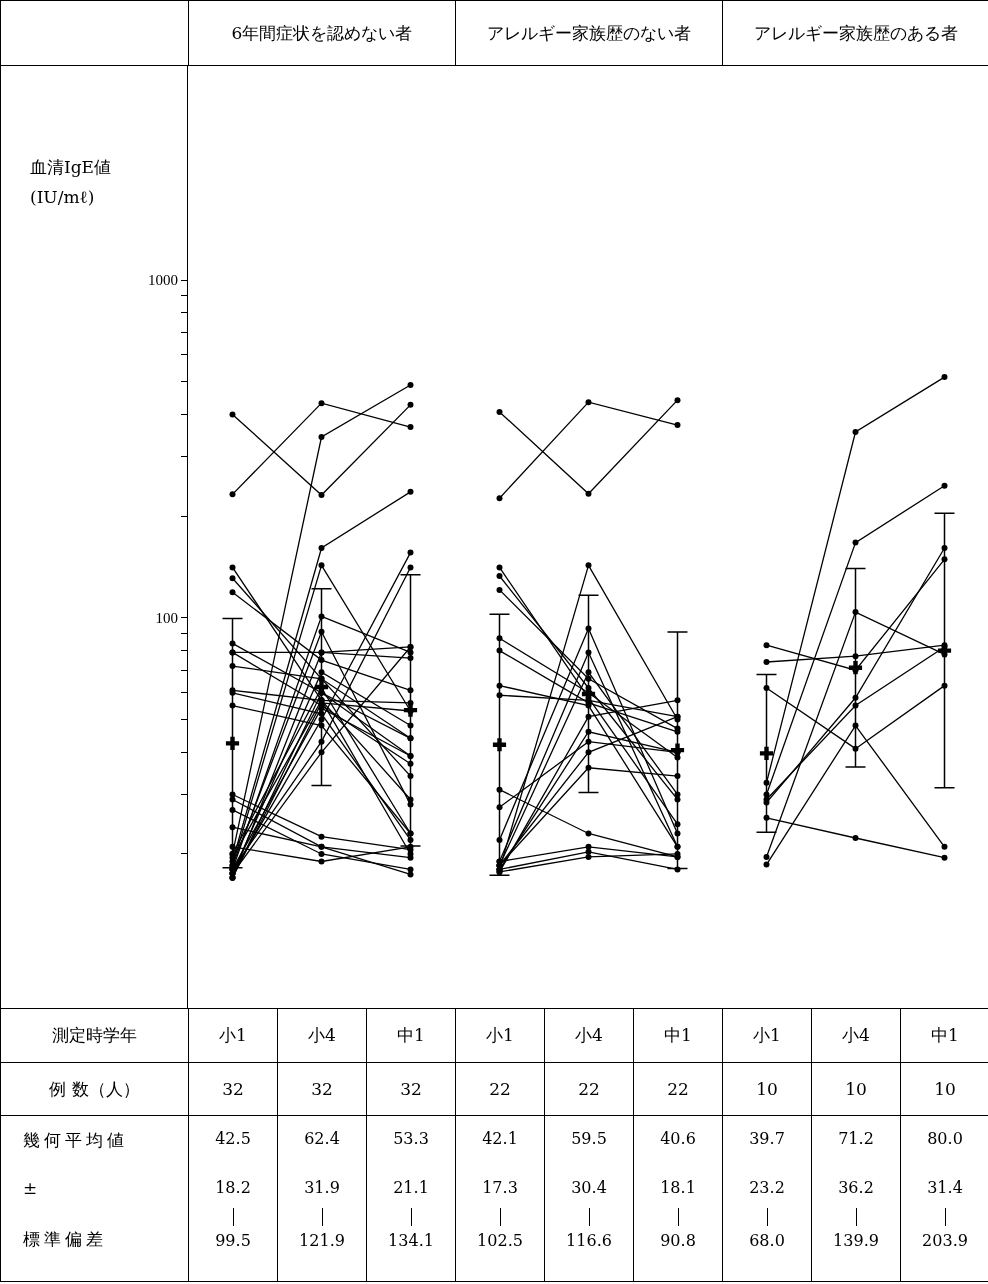 The width and height of the screenshot is (988, 1284). I want to click on data-label: 80.0, so click(945, 1138).